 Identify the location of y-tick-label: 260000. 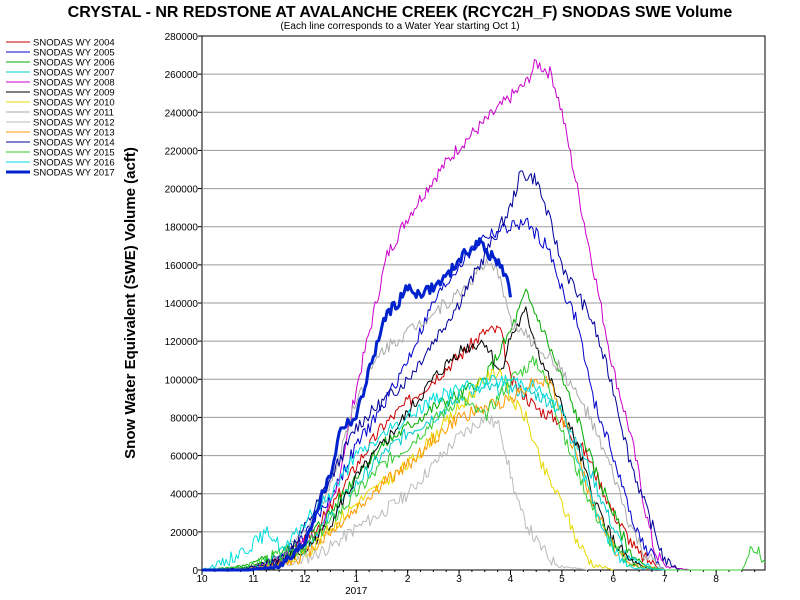
(182, 75).